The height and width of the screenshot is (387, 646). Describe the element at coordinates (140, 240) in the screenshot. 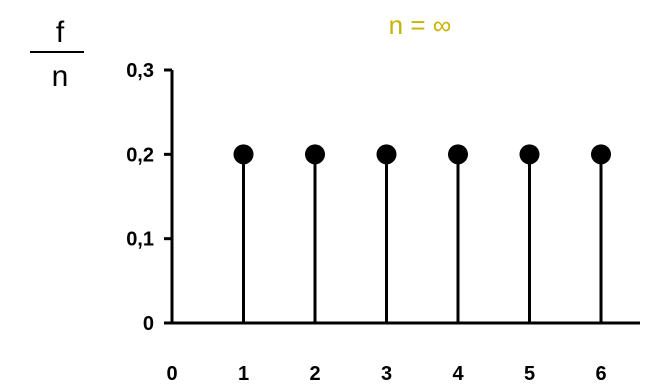

I see `y-tick-label: 0,1` at that location.